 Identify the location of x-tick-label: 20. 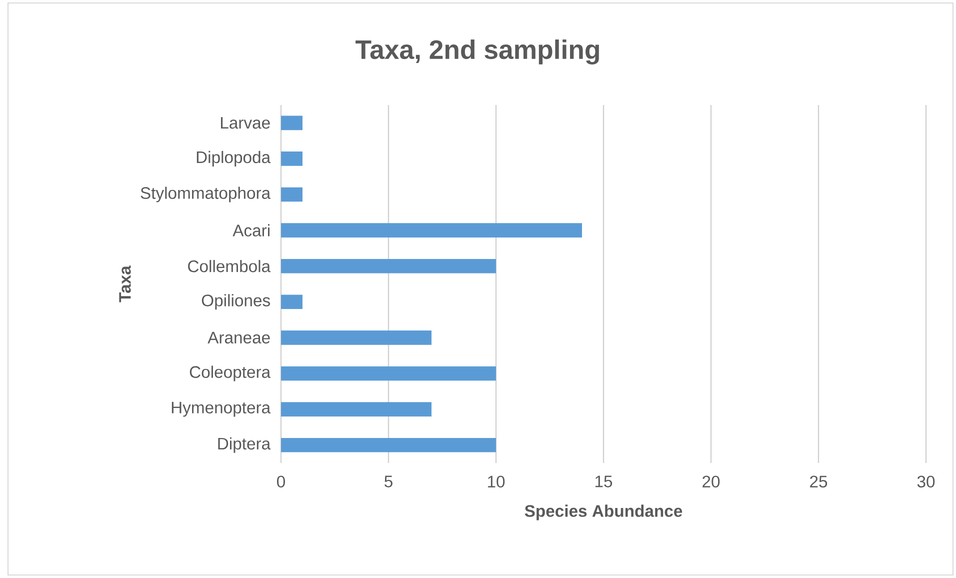
(711, 482).